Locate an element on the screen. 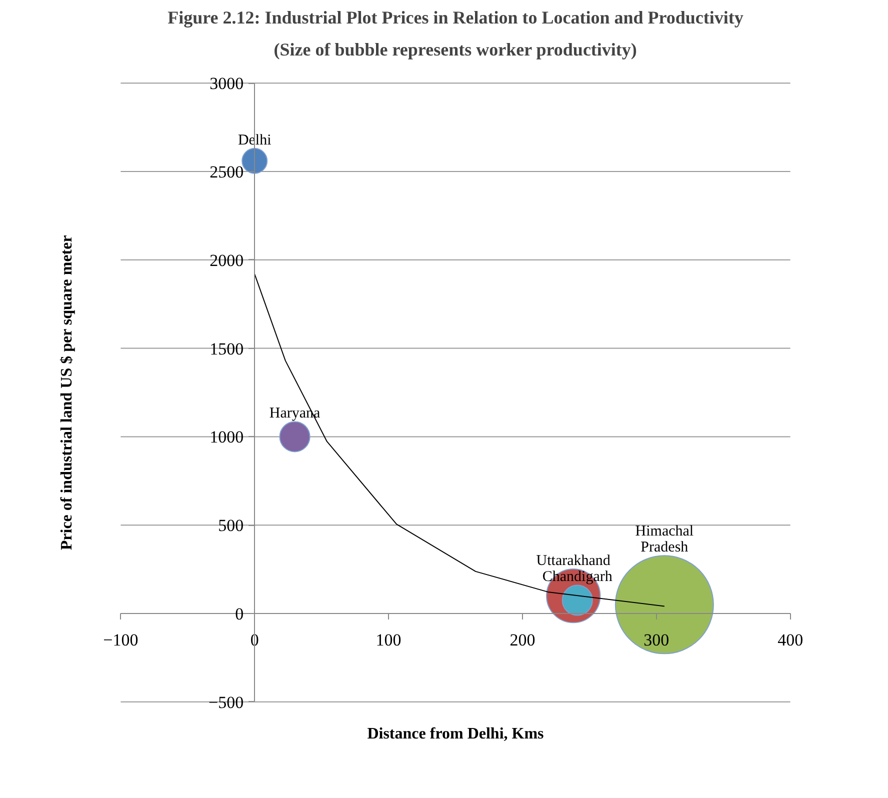  y-tick-label: 500 is located at coordinates (231, 526).